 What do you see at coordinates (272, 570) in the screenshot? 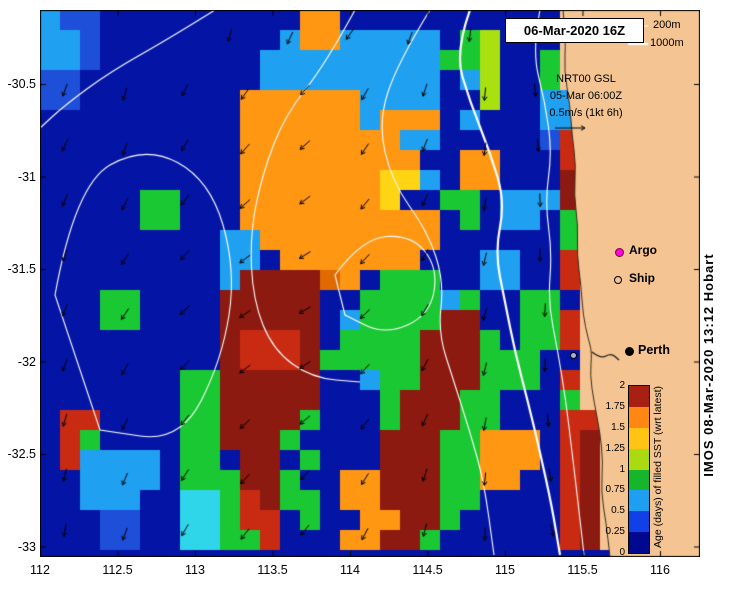
I see `x-tick-label: 113.5` at bounding box center [272, 570].